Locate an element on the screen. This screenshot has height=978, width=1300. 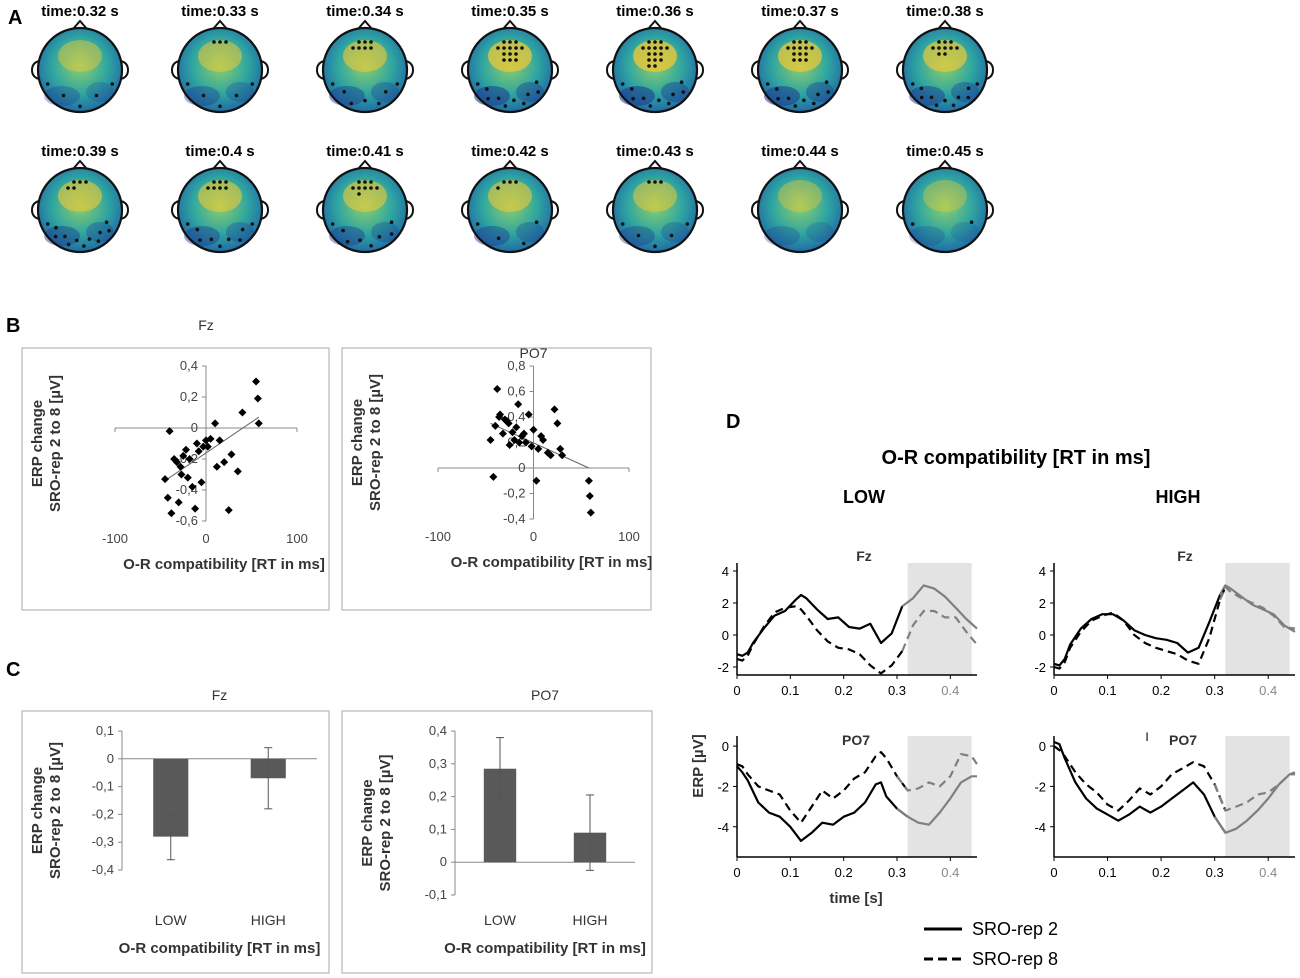
topomap-title: time:0.45 s is located at coordinates (945, 151).